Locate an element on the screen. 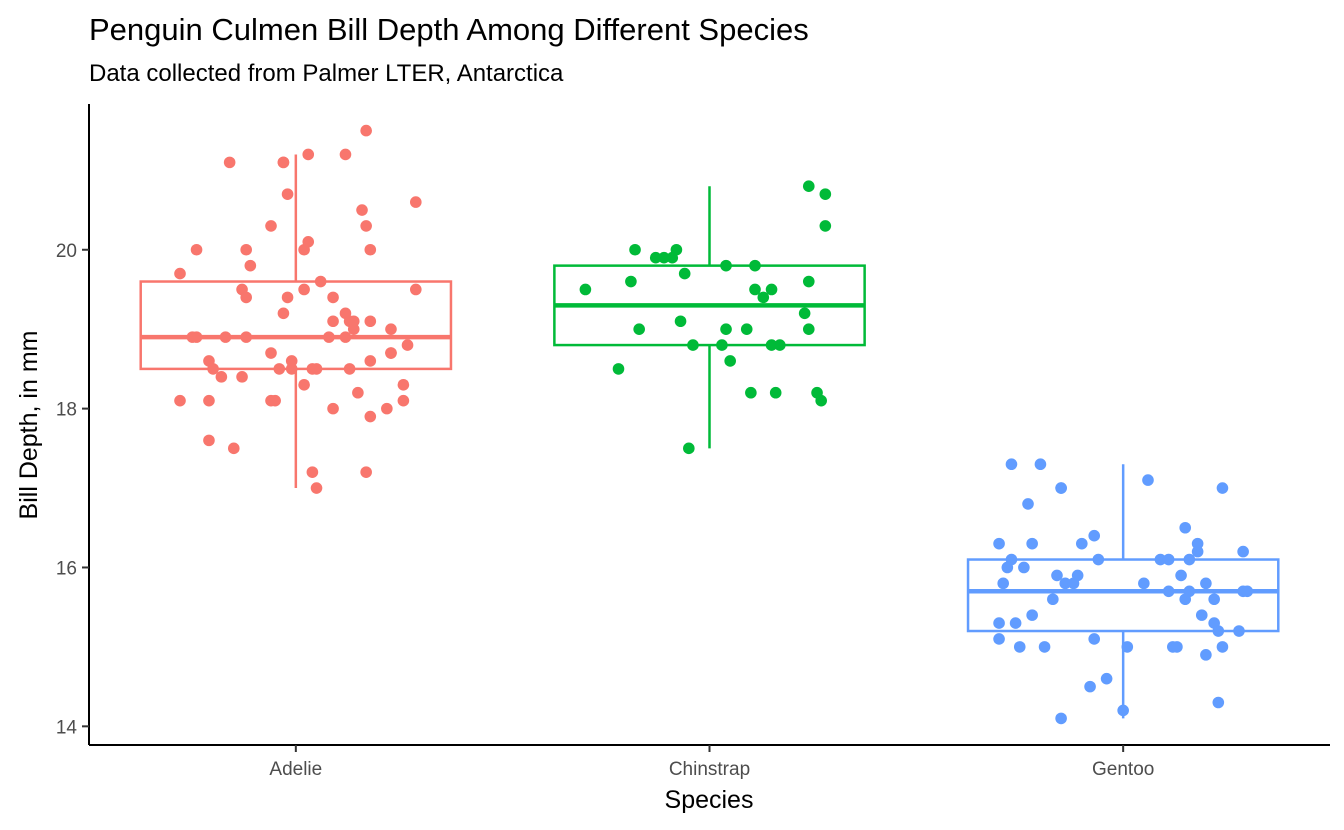 Image resolution: width=1344 pixels, height=830 pixels. x-tick-label: Adelie is located at coordinates (295, 769).